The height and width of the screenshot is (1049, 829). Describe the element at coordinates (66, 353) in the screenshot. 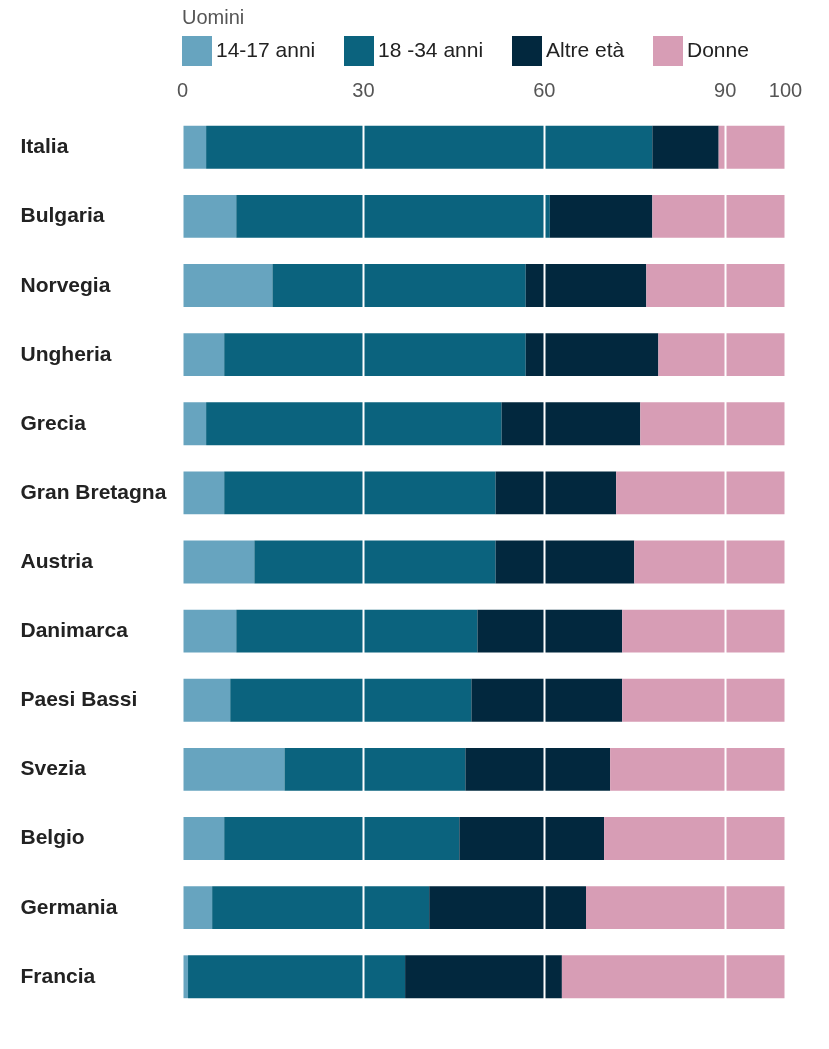

I see `y-tick-label: Ungheria` at that location.